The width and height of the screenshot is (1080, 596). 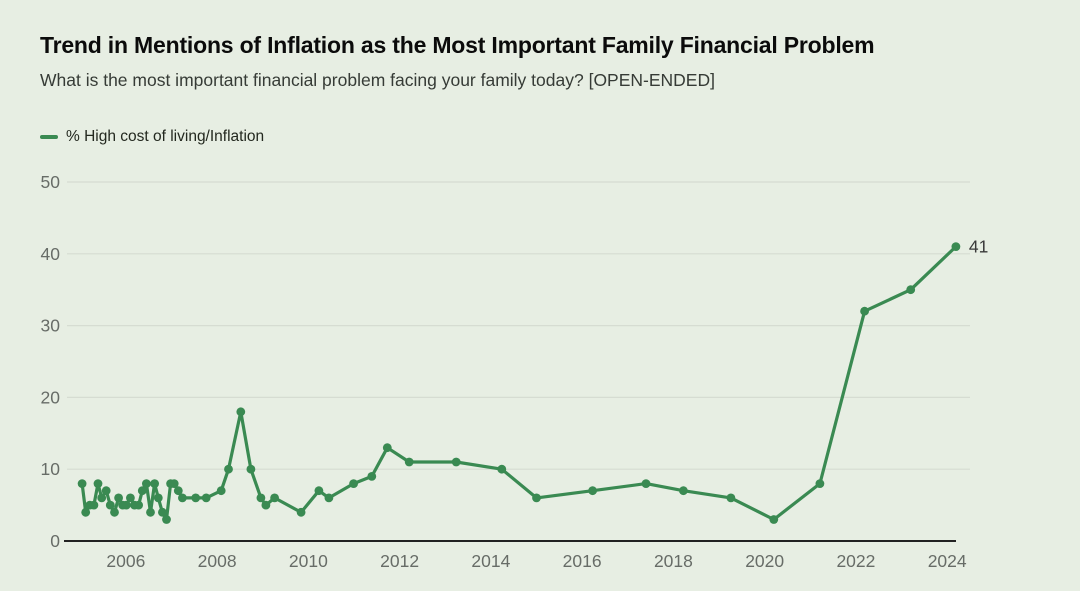 What do you see at coordinates (947, 561) in the screenshot?
I see `x-tick-label: 2024` at bounding box center [947, 561].